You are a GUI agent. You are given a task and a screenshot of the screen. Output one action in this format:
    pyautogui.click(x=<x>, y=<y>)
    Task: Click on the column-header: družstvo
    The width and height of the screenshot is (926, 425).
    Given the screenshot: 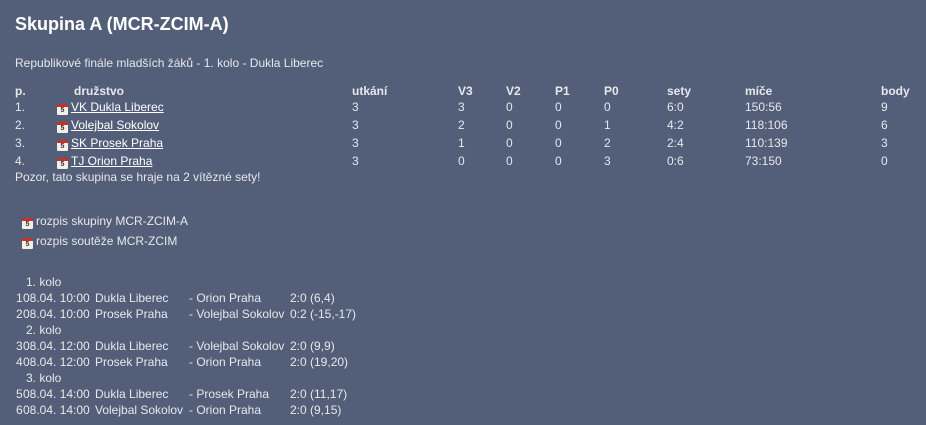 What is the action you would take?
    pyautogui.click(x=99, y=91)
    